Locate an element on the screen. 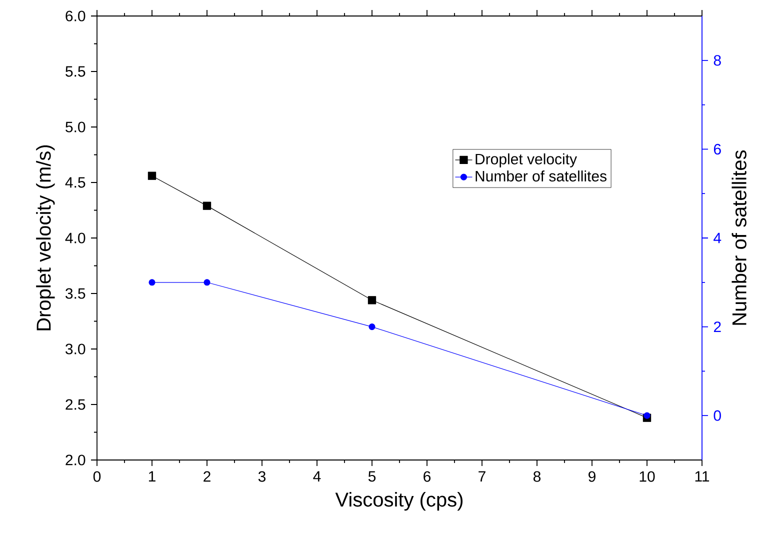 The width and height of the screenshot is (761, 543). y-tick-label: 2.0 is located at coordinates (76, 460).